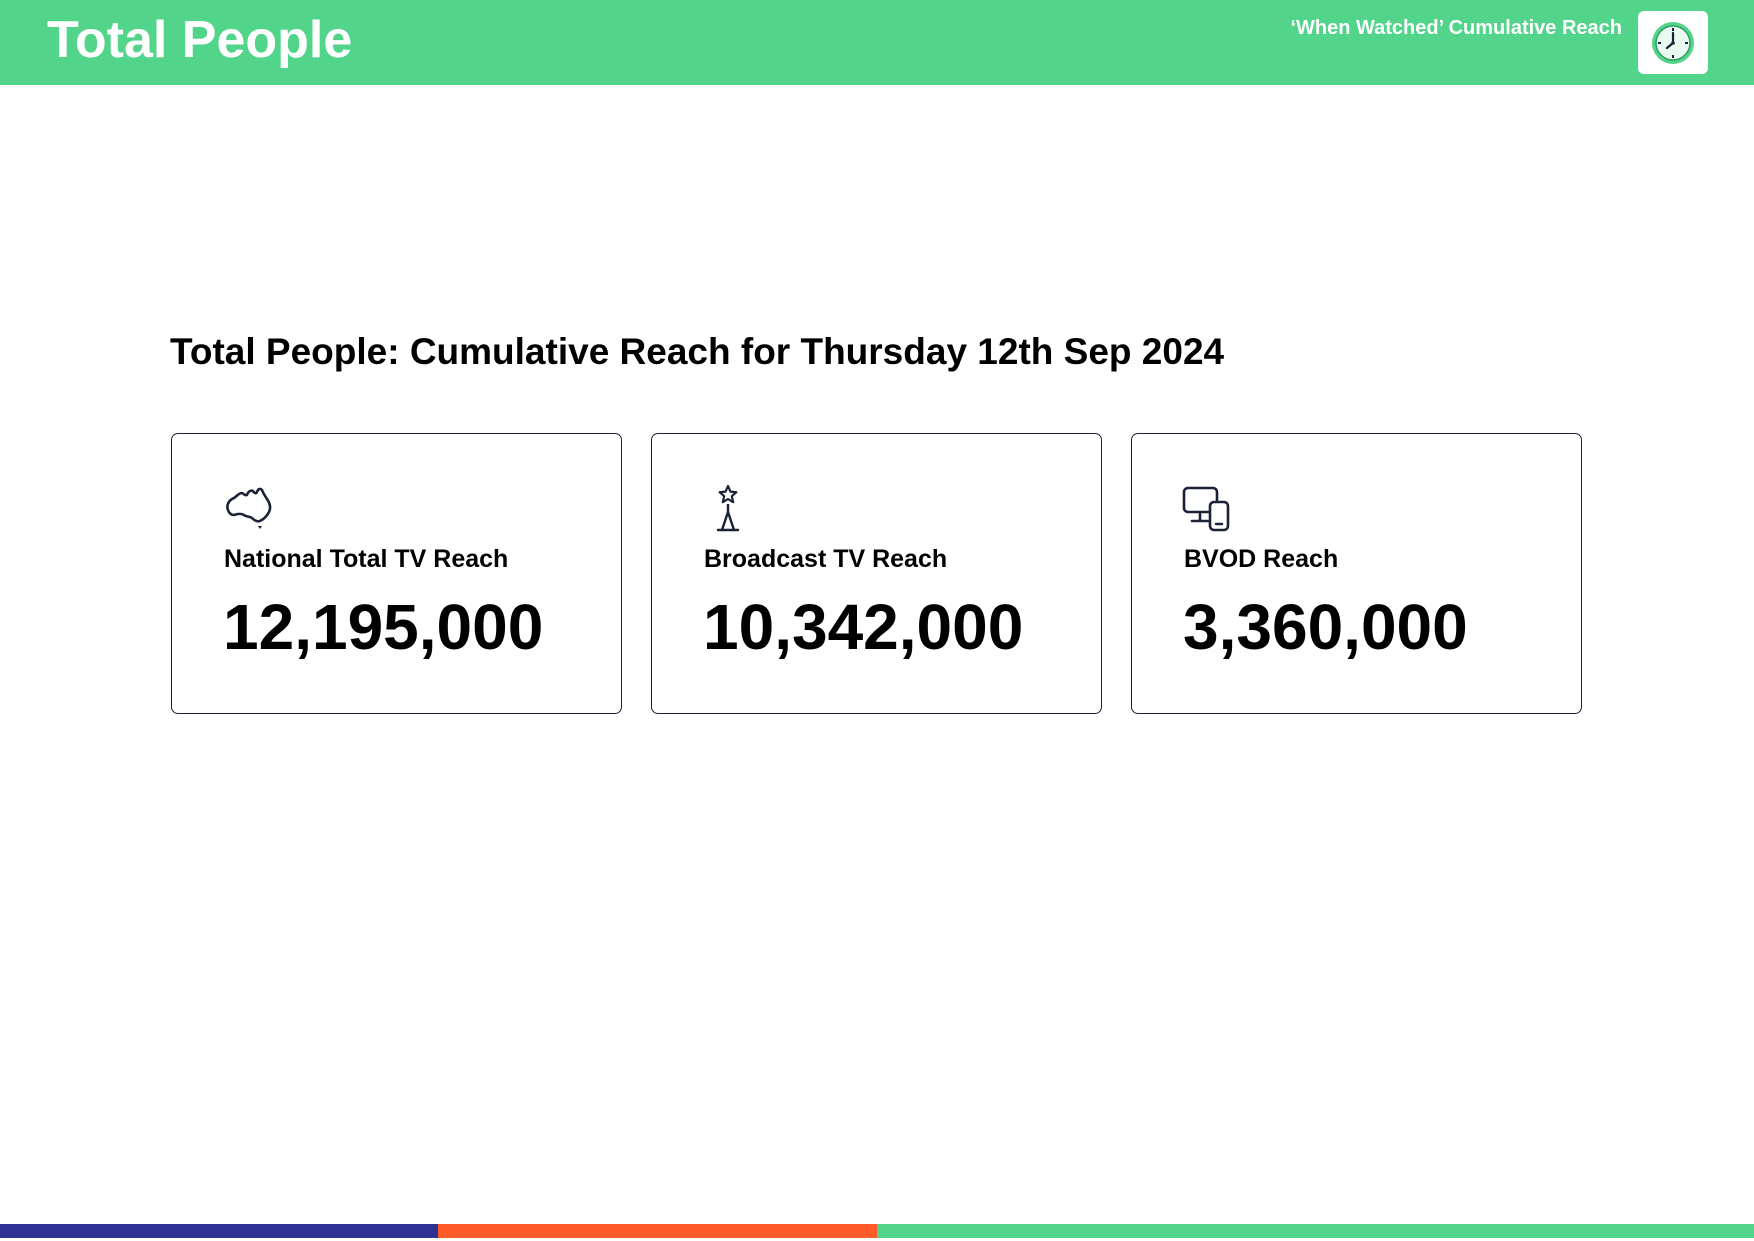 Image resolution: width=1754 pixels, height=1241 pixels. What do you see at coordinates (863, 627) in the screenshot?
I see `card-value: 10,342,000` at bounding box center [863, 627].